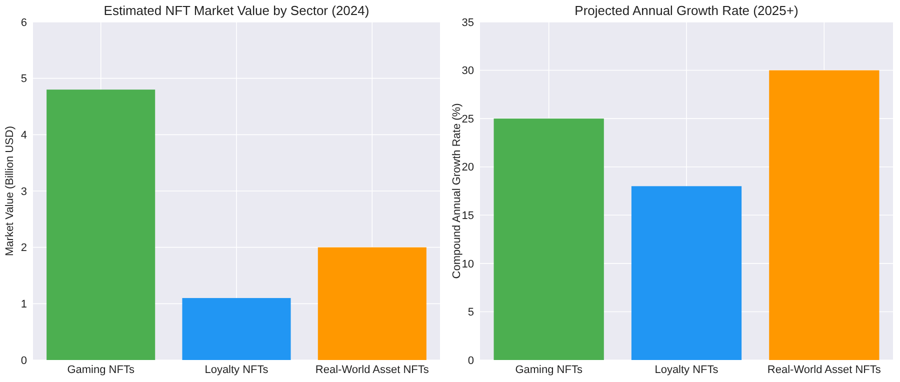  I want to click on y-tick-label: 1, so click(23, 304).